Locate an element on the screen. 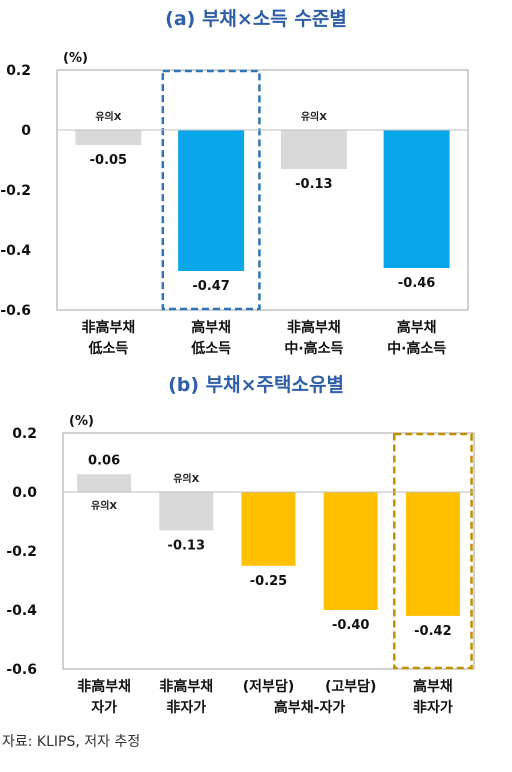  value-label-3: -0.13 is located at coordinates (313, 184).